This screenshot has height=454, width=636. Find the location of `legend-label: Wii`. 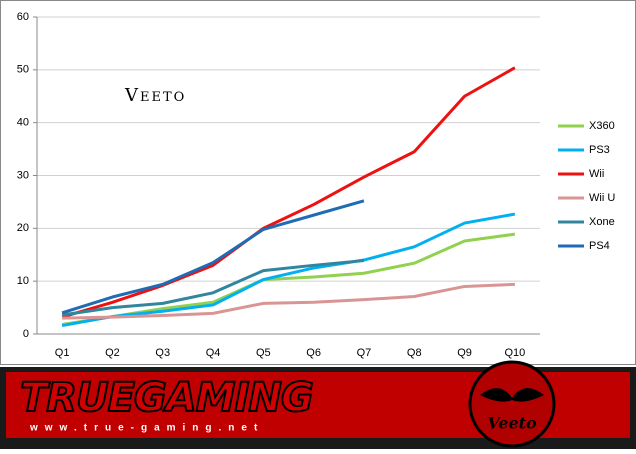

legend-label: Wii is located at coordinates (596, 174).